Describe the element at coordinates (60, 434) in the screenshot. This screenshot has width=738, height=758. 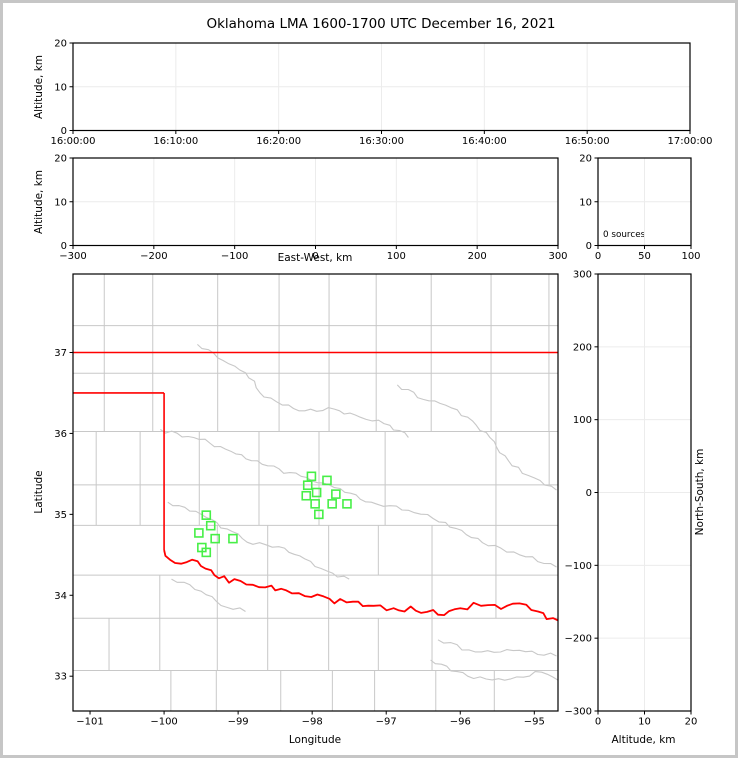
I see `tick-label: 36` at that location.